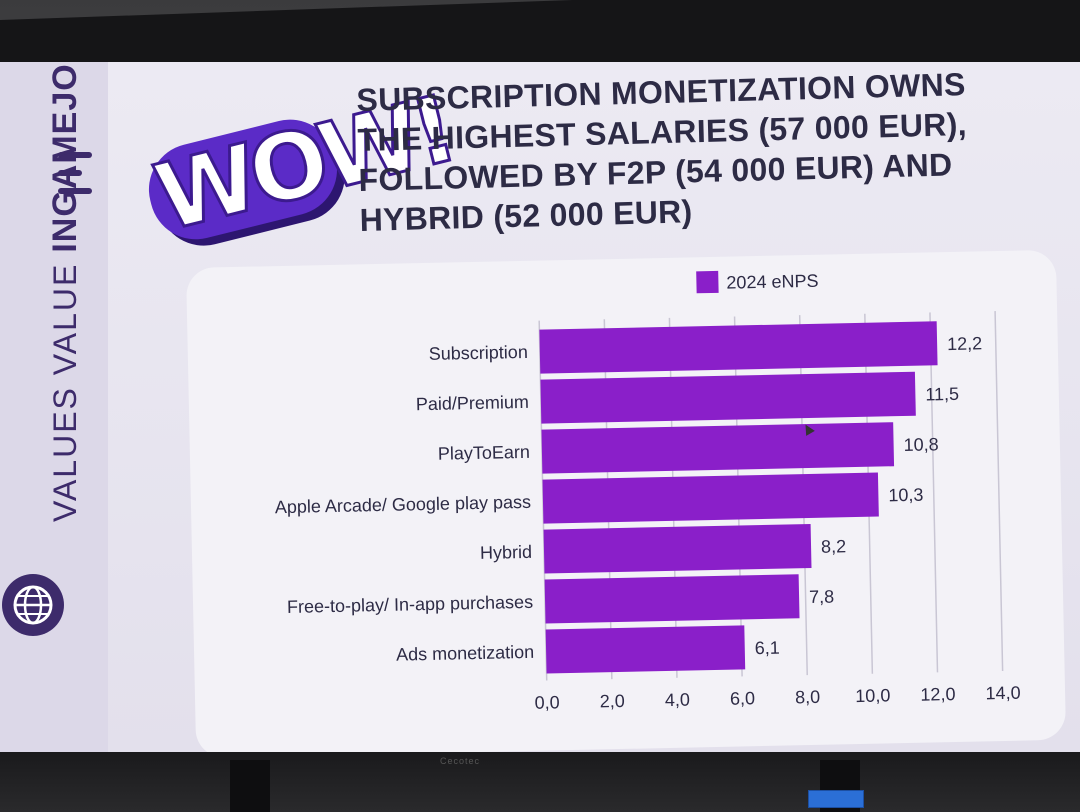 The height and width of the screenshot is (812, 1080). I want to click on x-tick-label-6: 12,0, so click(937, 694).